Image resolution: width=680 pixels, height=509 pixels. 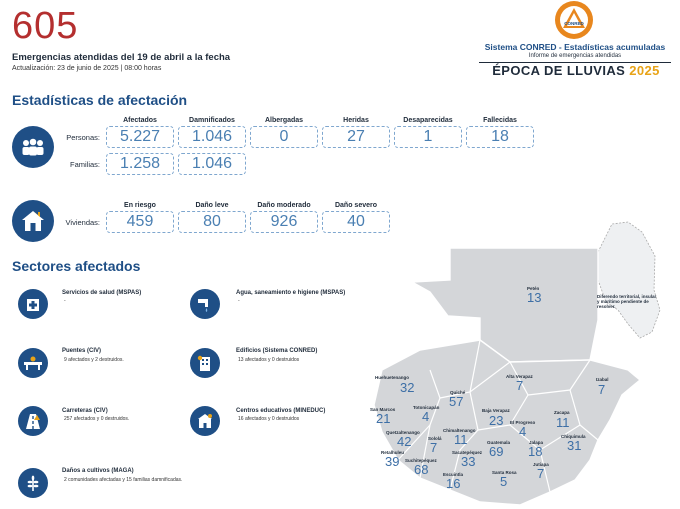 I want to click on viviendas-dano-leve: 80, so click(x=212, y=222).